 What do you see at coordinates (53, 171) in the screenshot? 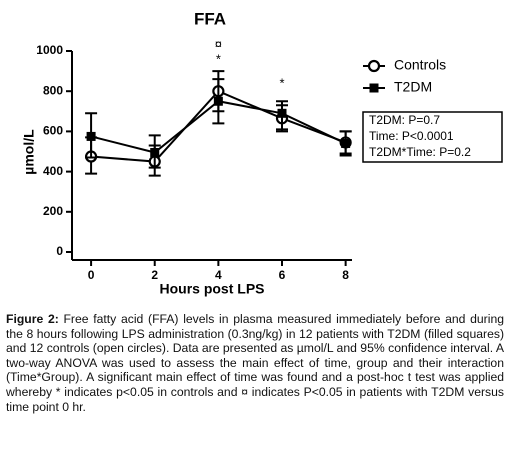
I see `y-tick-label: 400` at bounding box center [53, 171].